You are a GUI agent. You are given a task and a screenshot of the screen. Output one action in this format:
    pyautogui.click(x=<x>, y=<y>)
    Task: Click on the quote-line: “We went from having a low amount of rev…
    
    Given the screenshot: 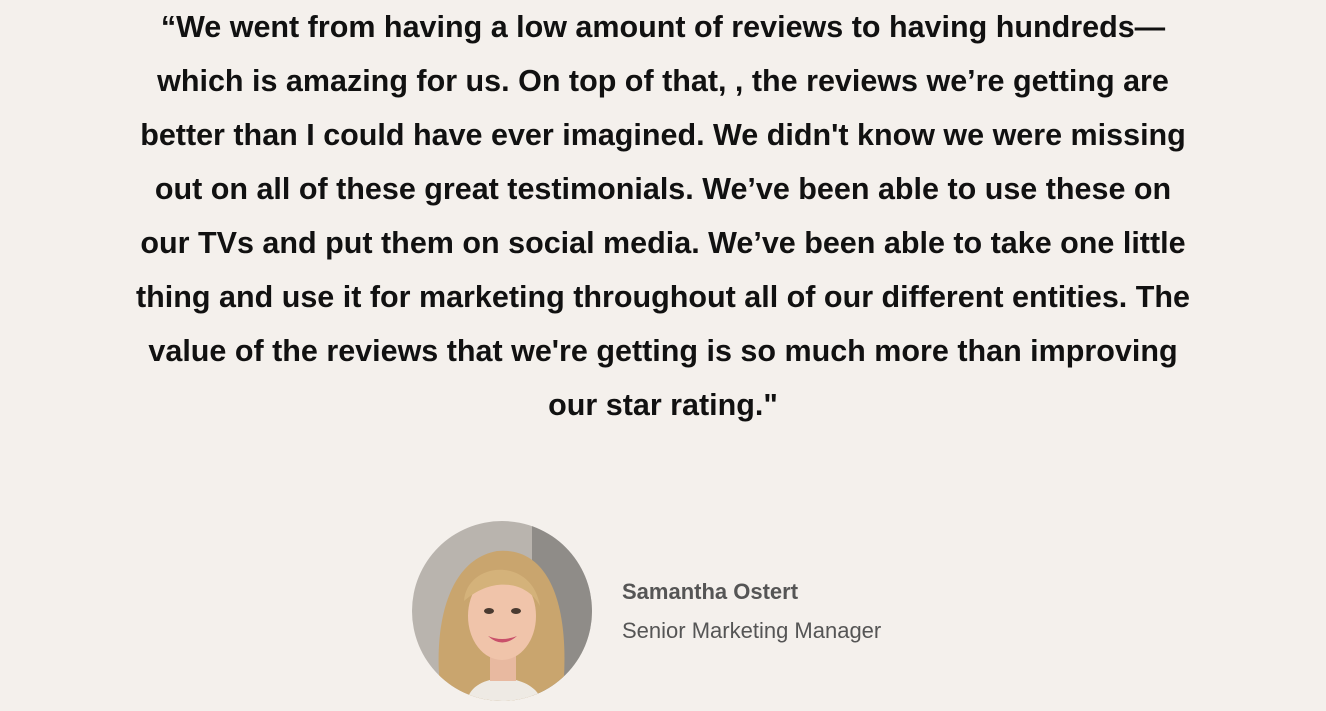 What is the action you would take?
    pyautogui.click(x=663, y=27)
    